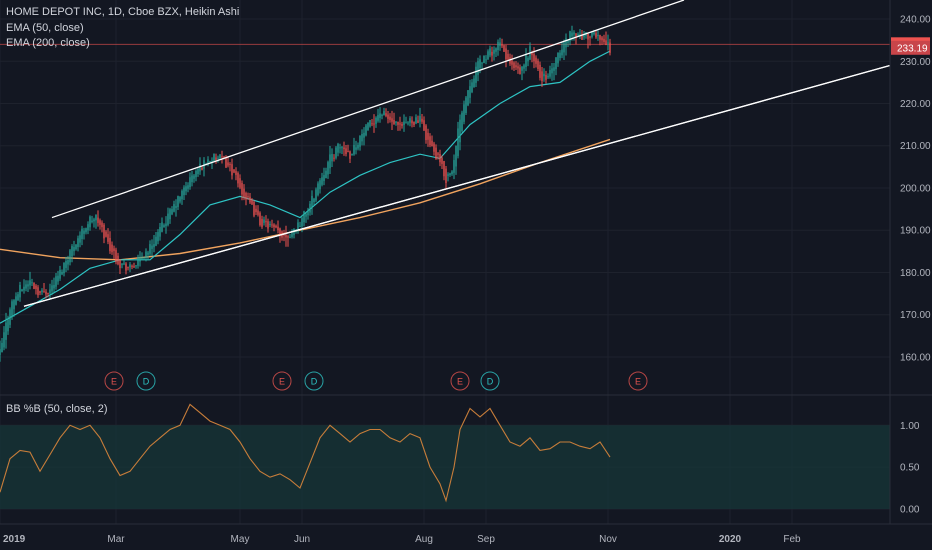  I want to click on price-tick-label: 190.00, so click(915, 231).